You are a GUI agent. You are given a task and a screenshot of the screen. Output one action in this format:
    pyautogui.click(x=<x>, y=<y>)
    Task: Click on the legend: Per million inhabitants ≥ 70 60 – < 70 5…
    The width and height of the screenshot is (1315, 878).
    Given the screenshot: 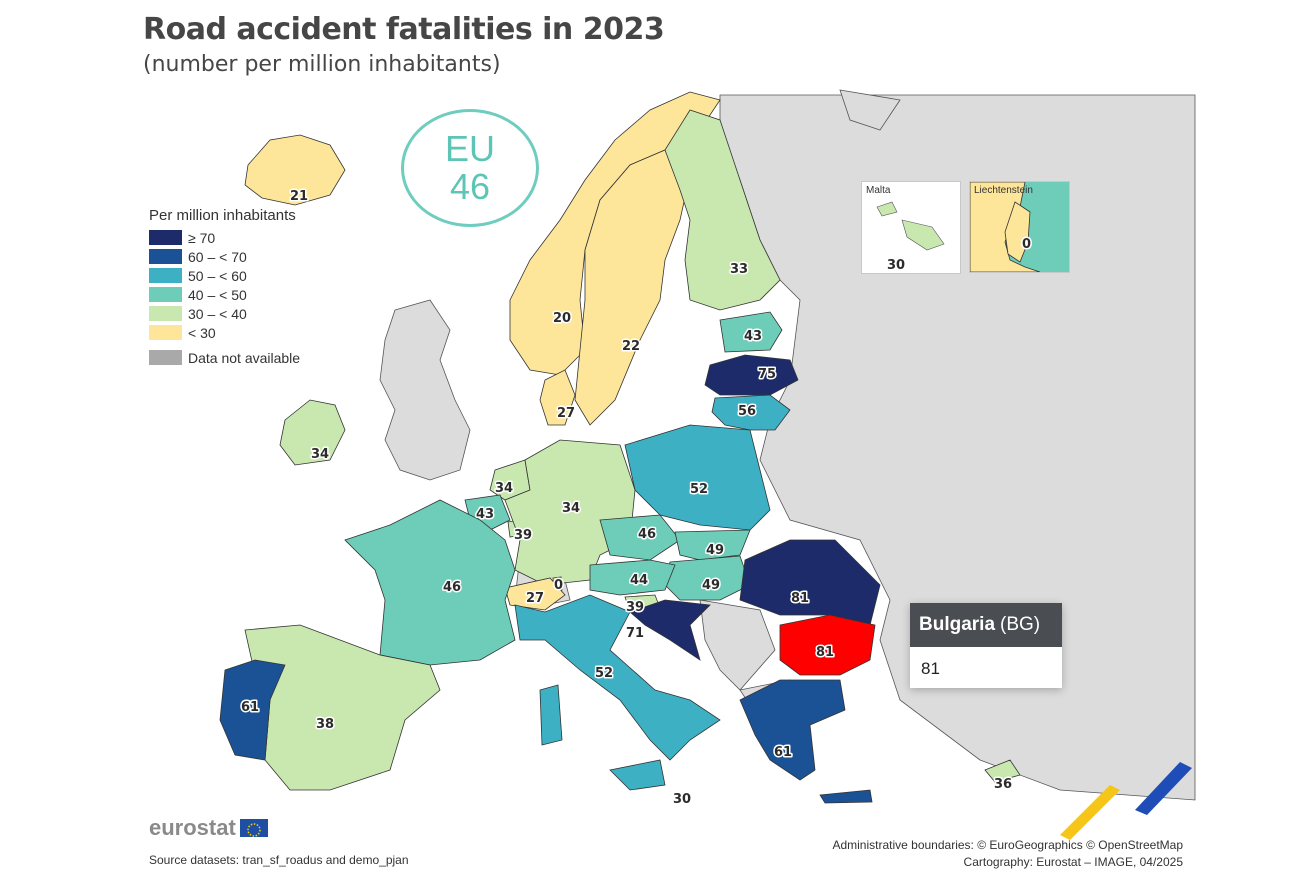 What is the action you would take?
    pyautogui.click(x=224, y=287)
    